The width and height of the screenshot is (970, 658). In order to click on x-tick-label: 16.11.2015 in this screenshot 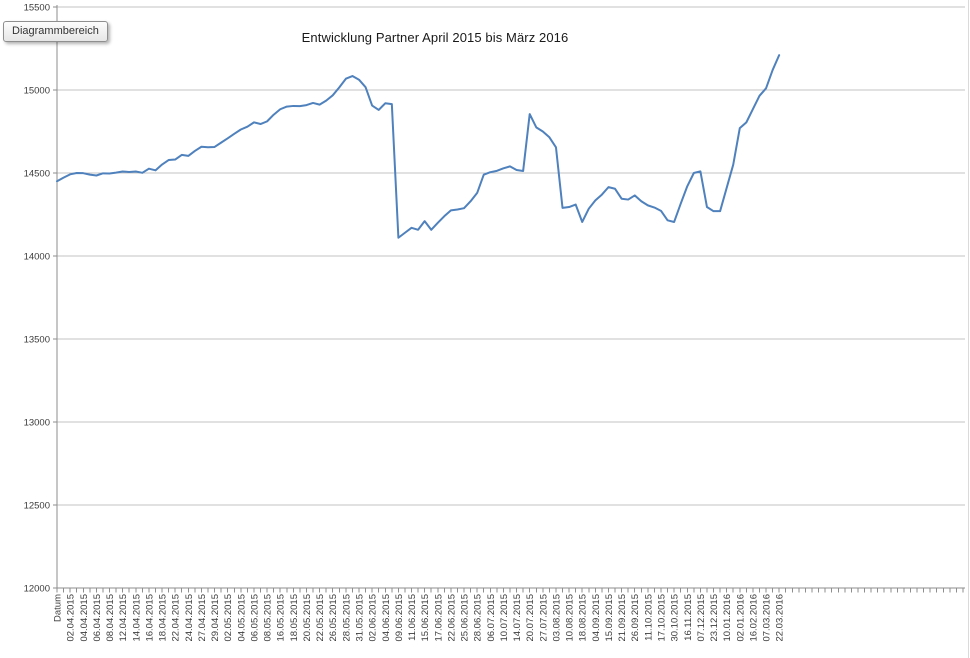, I will do `click(688, 617)`.